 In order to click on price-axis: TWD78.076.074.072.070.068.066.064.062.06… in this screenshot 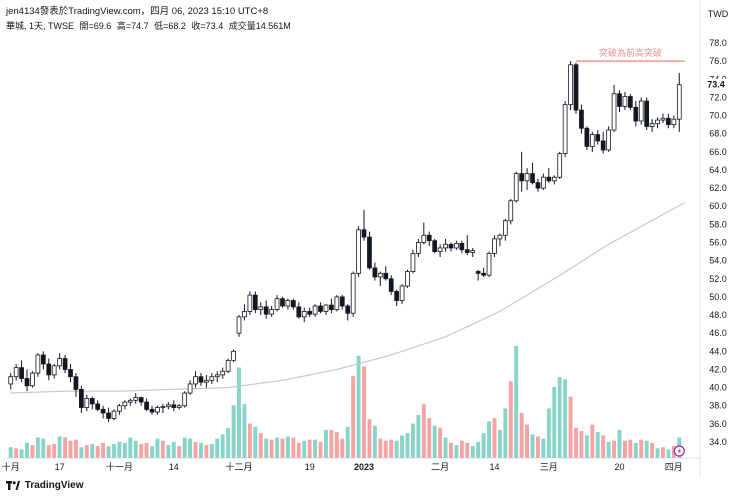, I will do `click(719, 228)`.